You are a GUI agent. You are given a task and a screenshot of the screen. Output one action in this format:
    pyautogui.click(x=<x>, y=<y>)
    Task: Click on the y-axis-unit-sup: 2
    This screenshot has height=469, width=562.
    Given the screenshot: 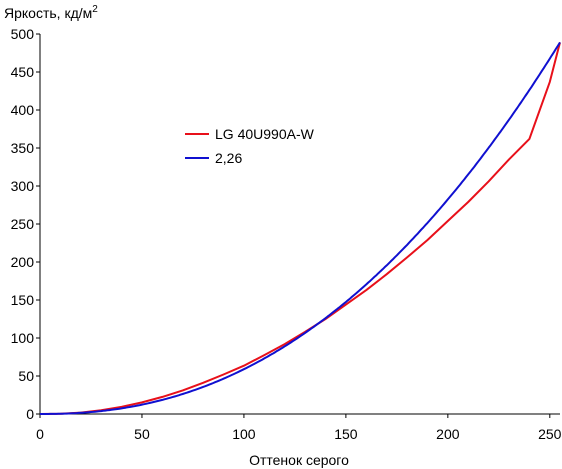 What is the action you would take?
    pyautogui.click(x=95, y=9)
    